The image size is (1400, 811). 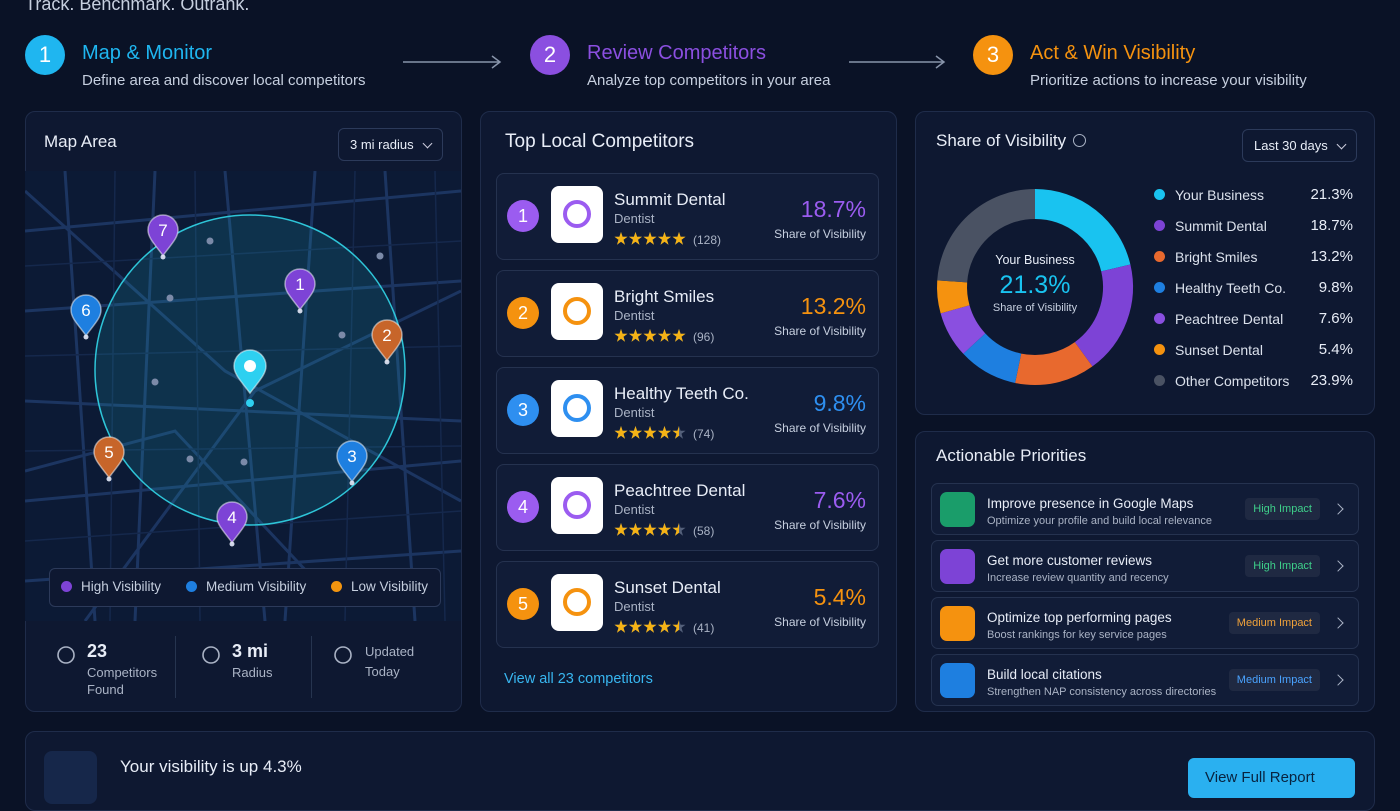 I want to click on reviews: (58), so click(x=704, y=531).